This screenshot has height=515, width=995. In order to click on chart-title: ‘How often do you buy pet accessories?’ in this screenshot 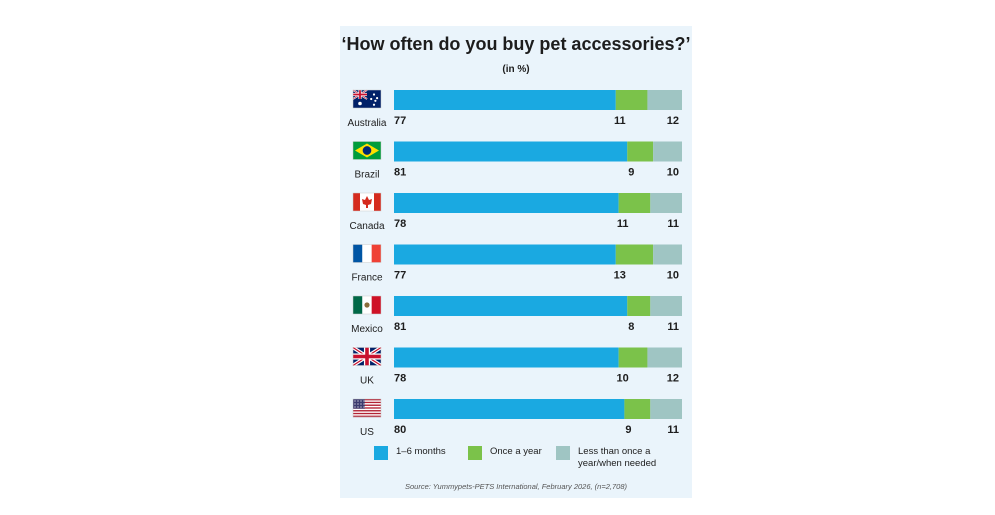, I will do `click(516, 44)`.